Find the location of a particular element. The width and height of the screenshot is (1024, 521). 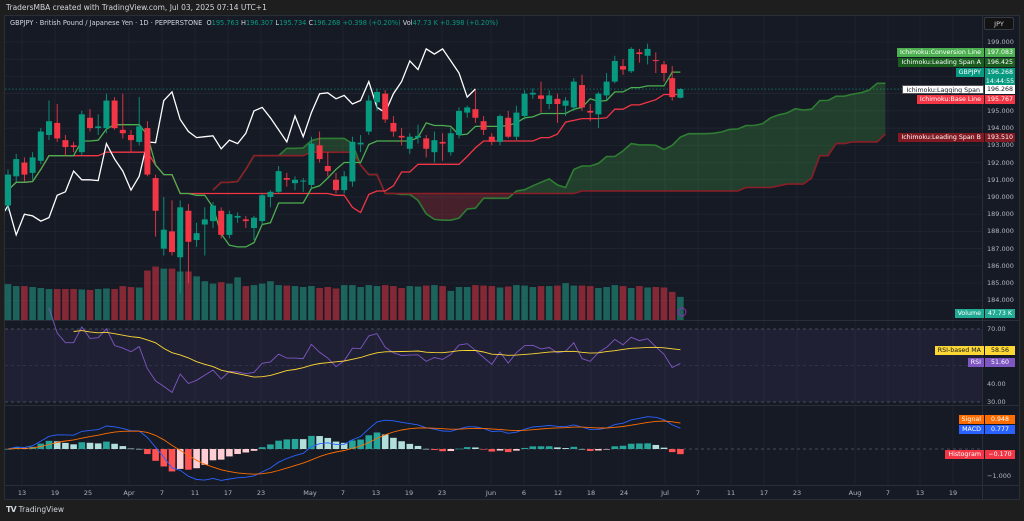

tag-rsi-ma: RSI-based MA 58.56 is located at coordinates (974, 350).